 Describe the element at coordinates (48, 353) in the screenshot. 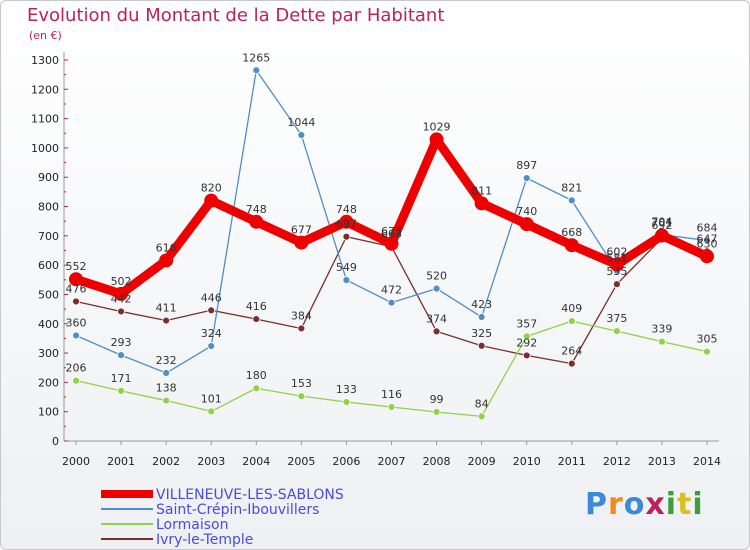

I see `y-tick-label: 300` at that location.